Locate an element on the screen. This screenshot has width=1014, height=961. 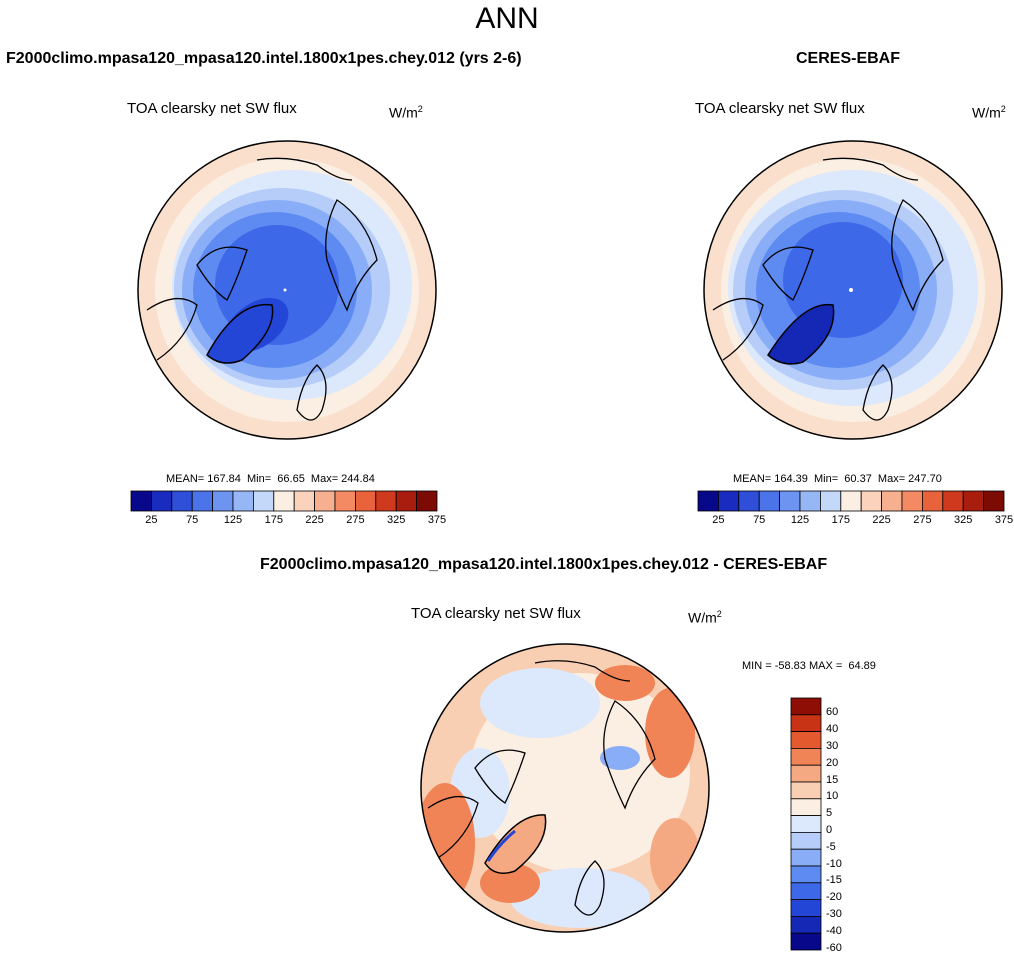
colorbar-tick-label: -20 is located at coordinates (834, 897).